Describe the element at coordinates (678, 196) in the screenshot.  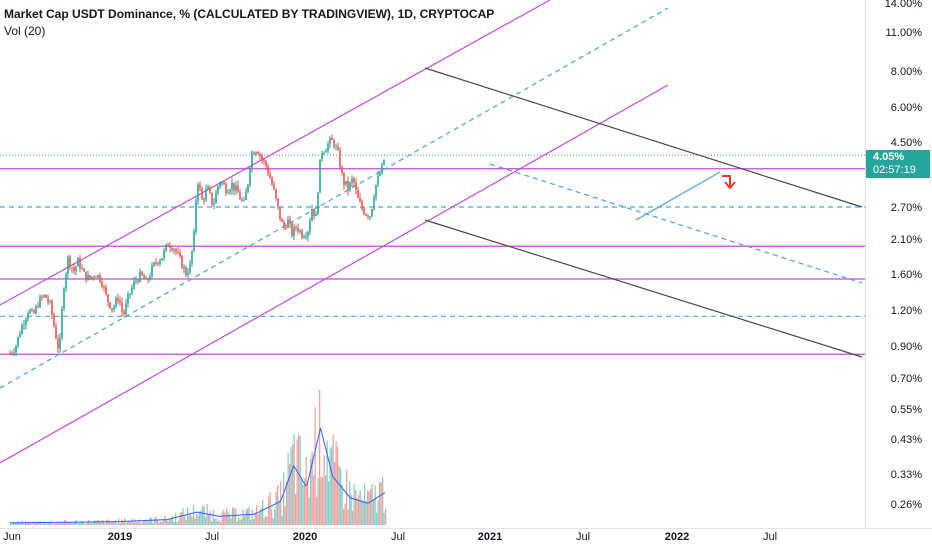
I see `support-trendline` at that location.